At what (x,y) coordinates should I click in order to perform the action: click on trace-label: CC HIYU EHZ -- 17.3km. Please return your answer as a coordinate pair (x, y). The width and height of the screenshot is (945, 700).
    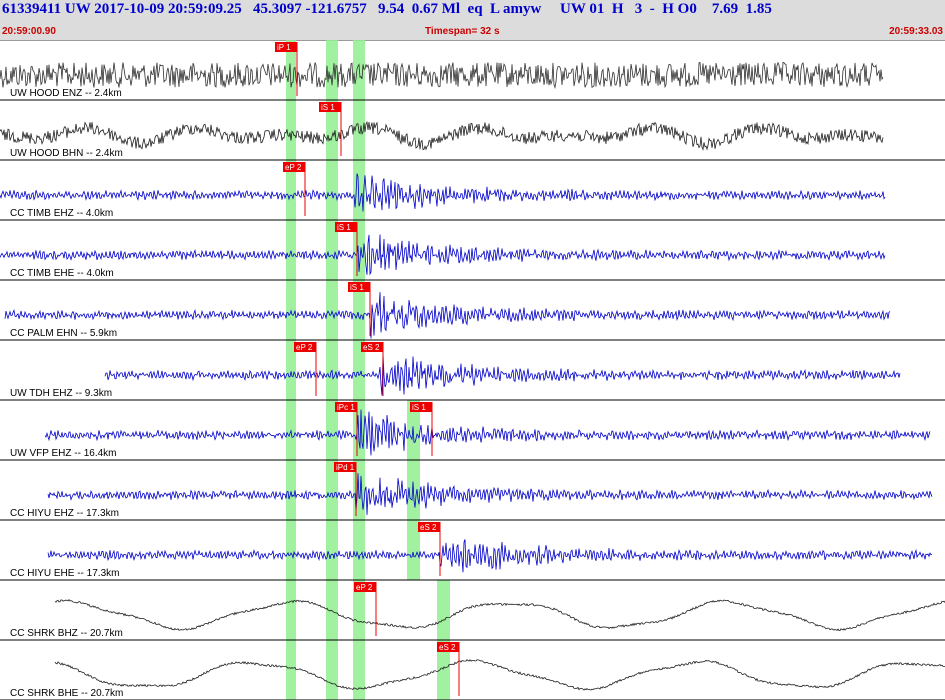
    Looking at the image, I should click on (64, 513).